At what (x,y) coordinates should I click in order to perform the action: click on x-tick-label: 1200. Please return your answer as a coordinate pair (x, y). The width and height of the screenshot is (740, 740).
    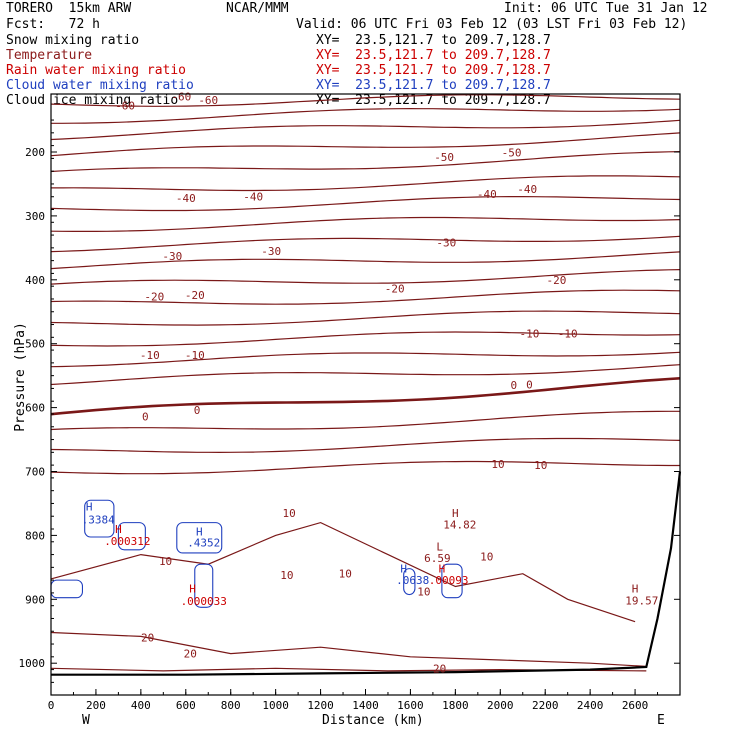
    Looking at the image, I should click on (320, 705).